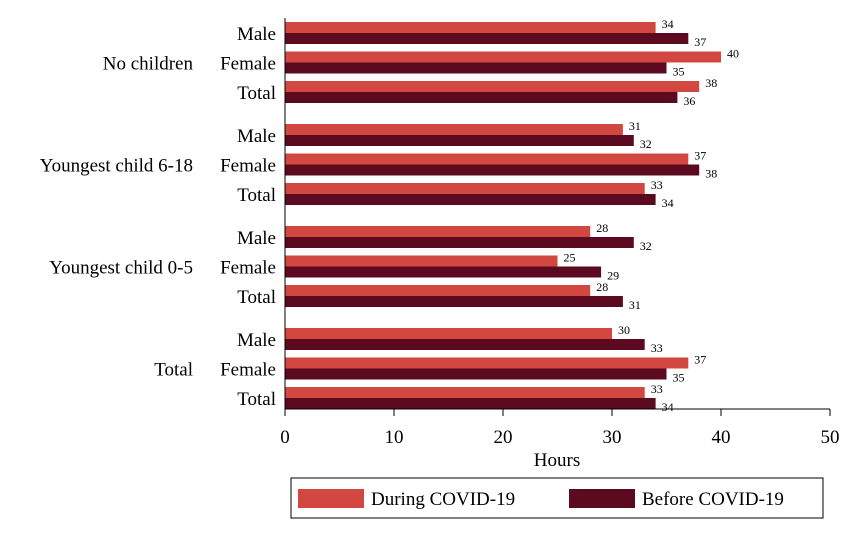  What do you see at coordinates (121, 268) in the screenshot?
I see `group-label: Youngest child 0-5` at bounding box center [121, 268].